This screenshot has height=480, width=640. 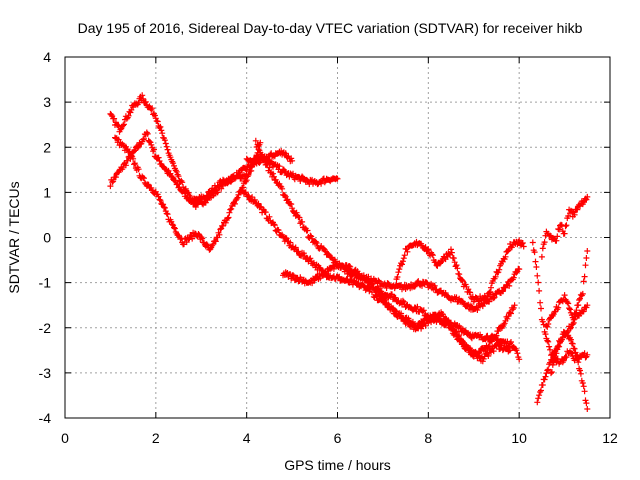 What do you see at coordinates (65, 438) in the screenshot?
I see `x-tick-label: 0` at bounding box center [65, 438].